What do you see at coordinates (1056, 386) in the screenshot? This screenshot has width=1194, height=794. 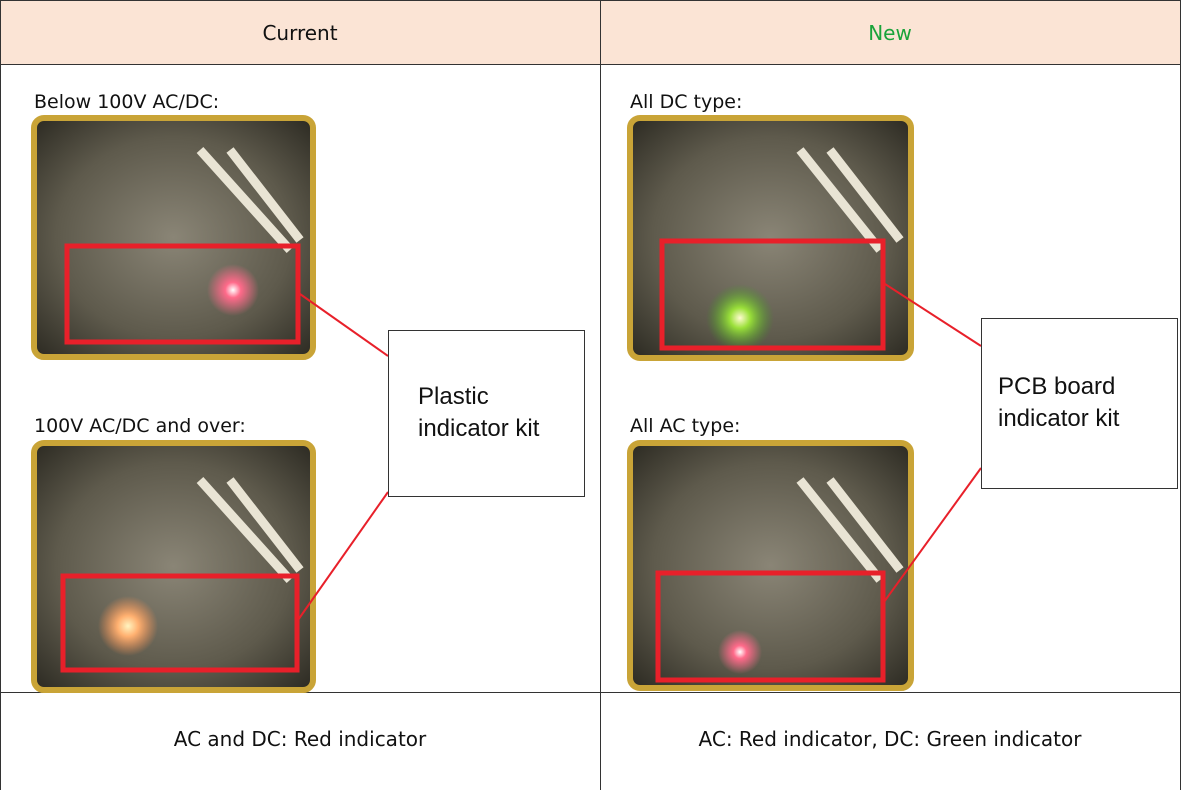 I see `callout-text: PCB board` at bounding box center [1056, 386].